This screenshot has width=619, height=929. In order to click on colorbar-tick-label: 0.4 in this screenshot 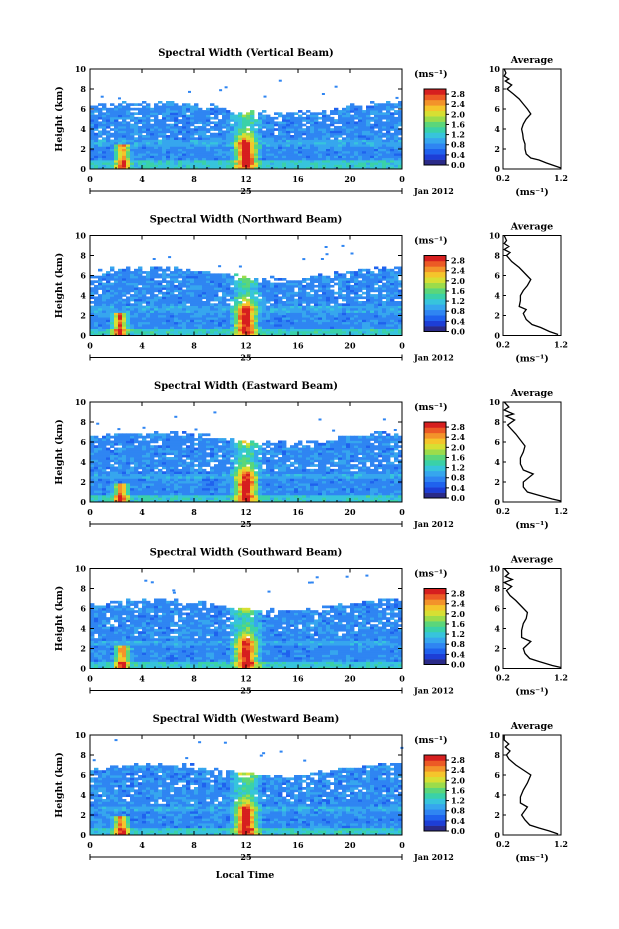, I will do `click(458, 321)`.